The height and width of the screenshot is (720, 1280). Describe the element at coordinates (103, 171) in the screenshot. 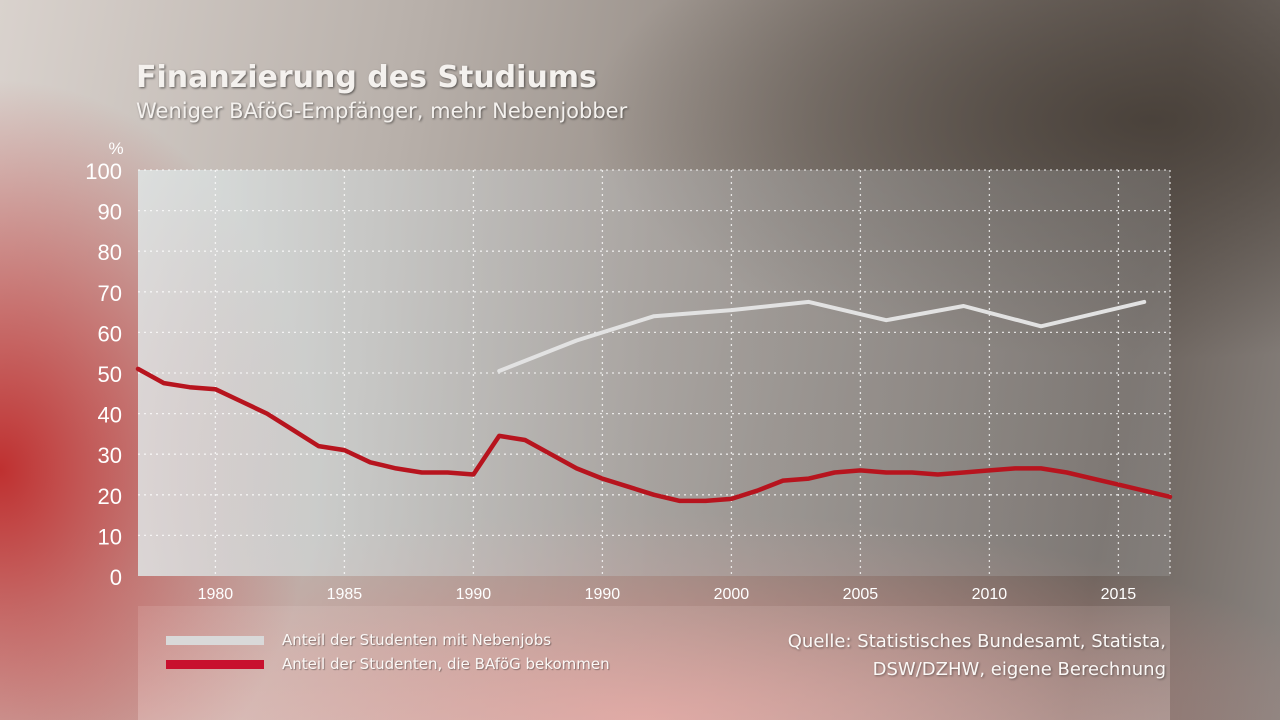

I see `y-tick-label: 100` at that location.